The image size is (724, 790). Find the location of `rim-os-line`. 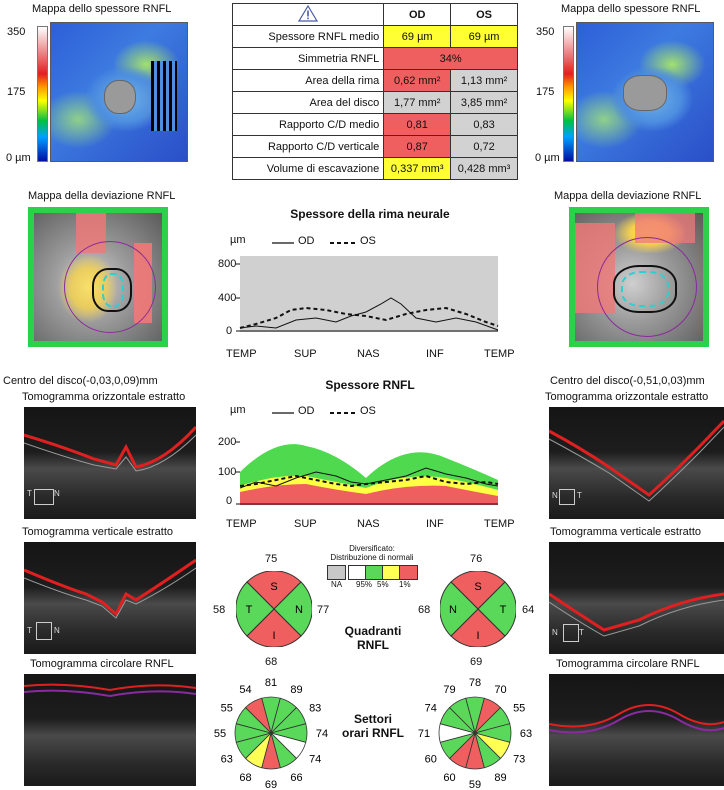

rim-os-line is located at coordinates (369, 317).